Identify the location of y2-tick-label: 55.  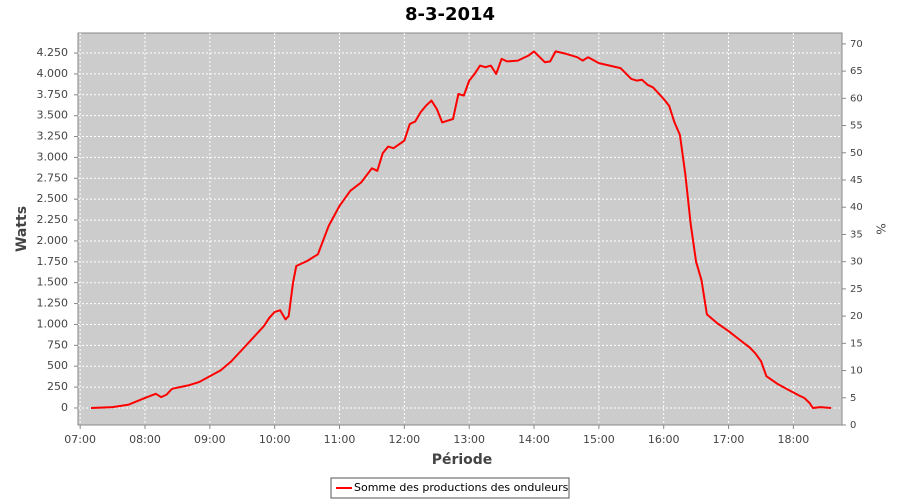
(856, 126).